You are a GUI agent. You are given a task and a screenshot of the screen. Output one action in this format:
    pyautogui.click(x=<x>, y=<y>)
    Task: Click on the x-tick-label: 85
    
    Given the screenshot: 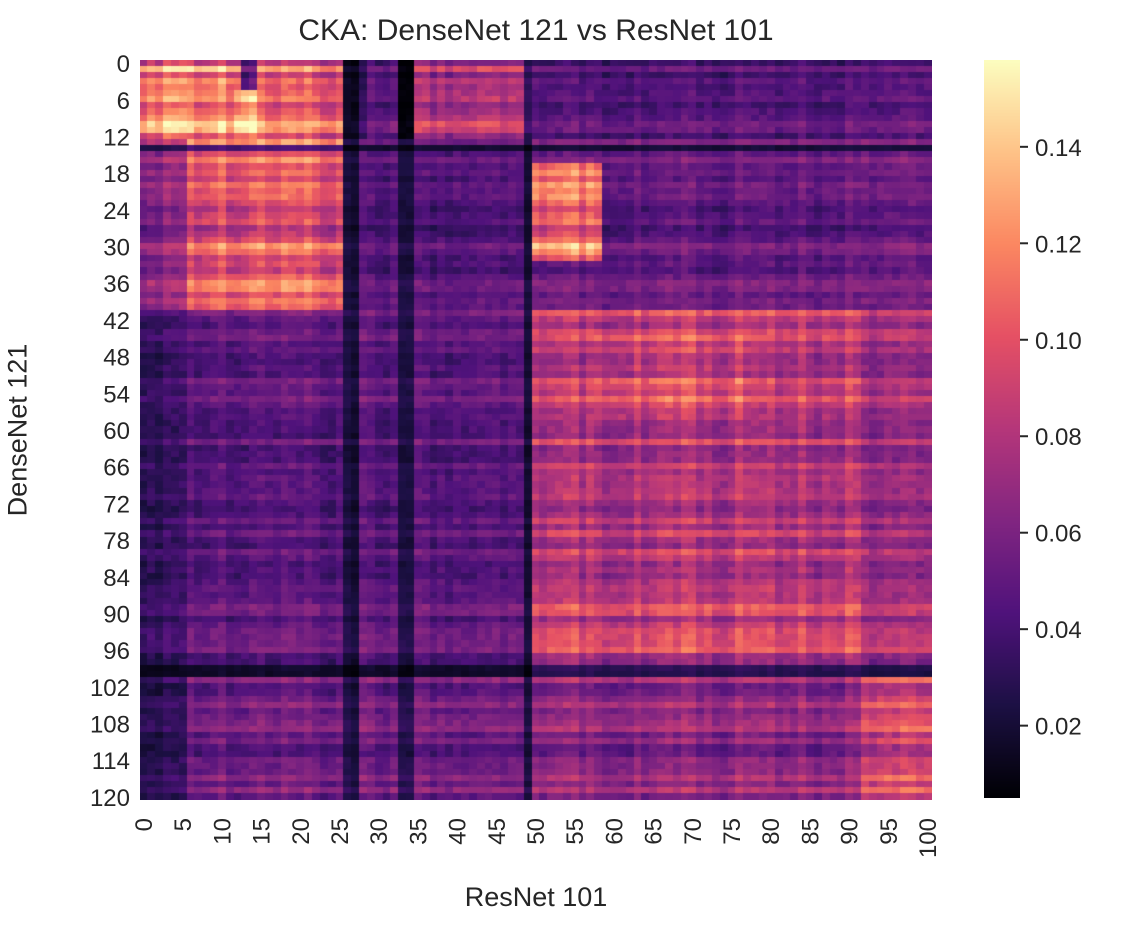 What is the action you would take?
    pyautogui.click(x=810, y=831)
    